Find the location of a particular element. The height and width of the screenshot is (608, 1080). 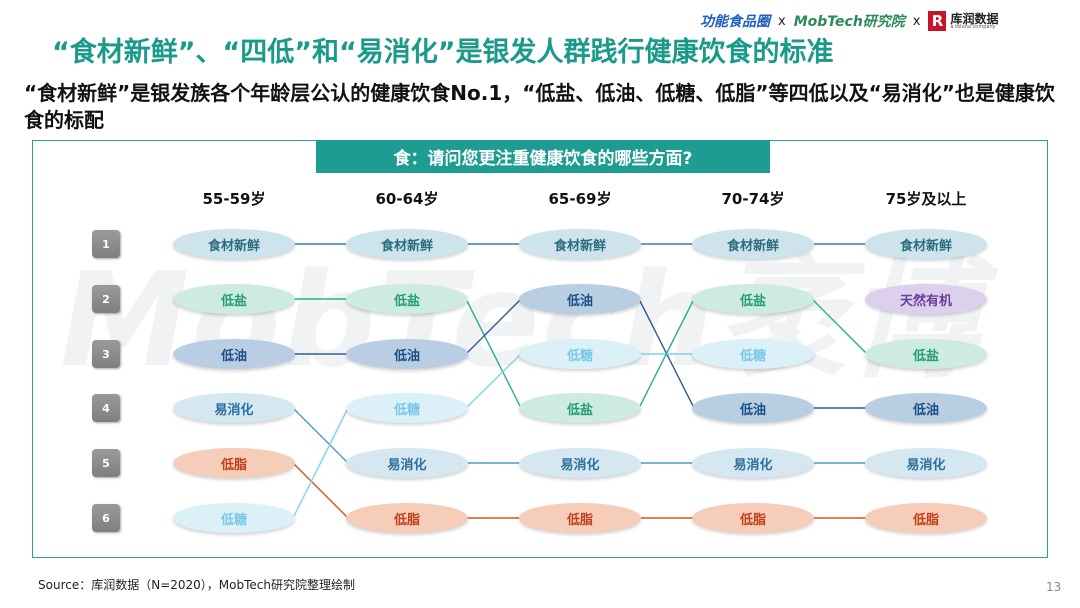

age-group-header: 55-59岁 is located at coordinates (234, 199).